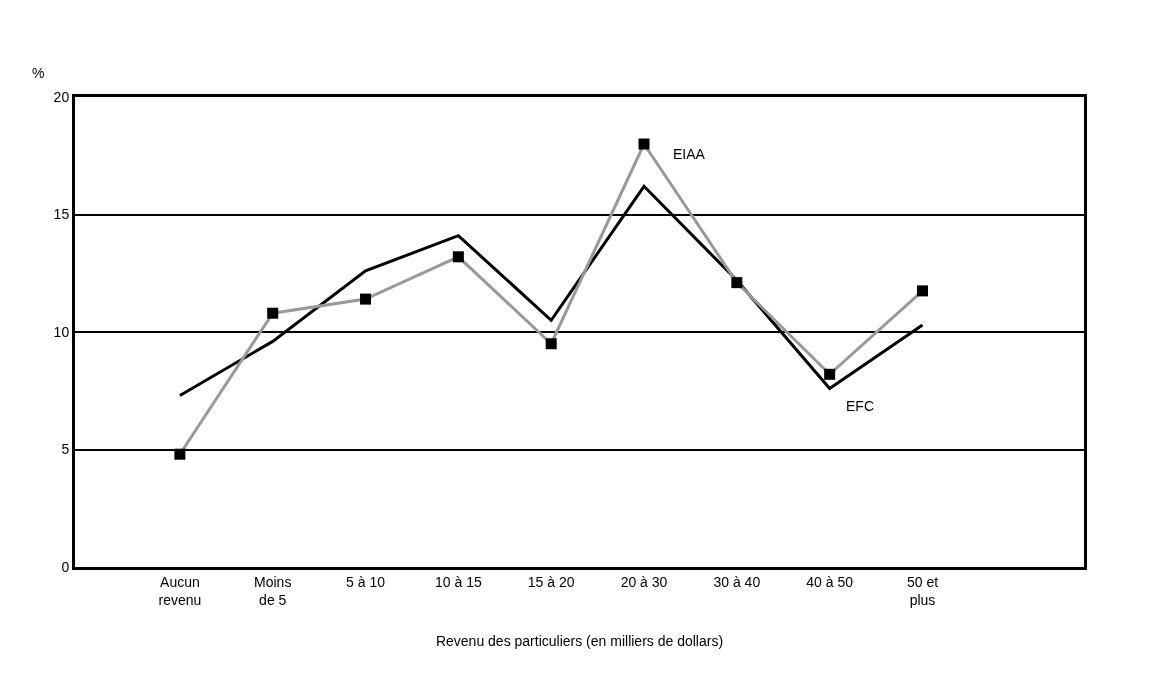 The image size is (1149, 677). What do you see at coordinates (273, 590) in the screenshot?
I see `x-tick-label: Moins de 5` at bounding box center [273, 590].